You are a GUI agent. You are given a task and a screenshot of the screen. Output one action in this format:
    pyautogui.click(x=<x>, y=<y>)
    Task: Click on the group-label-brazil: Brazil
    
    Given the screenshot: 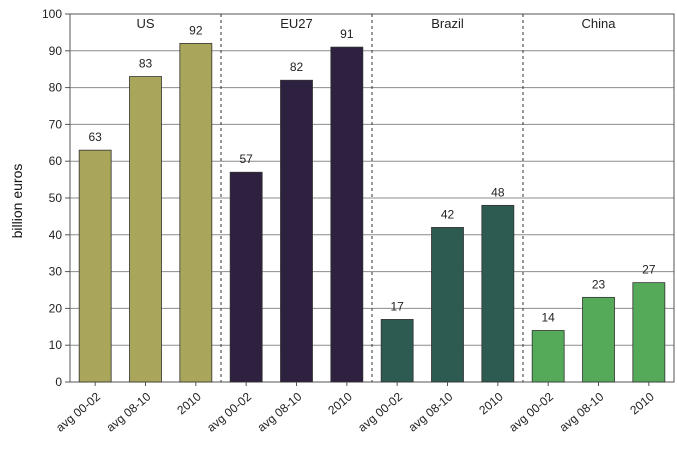 What is the action you would take?
    pyautogui.click(x=447, y=23)
    